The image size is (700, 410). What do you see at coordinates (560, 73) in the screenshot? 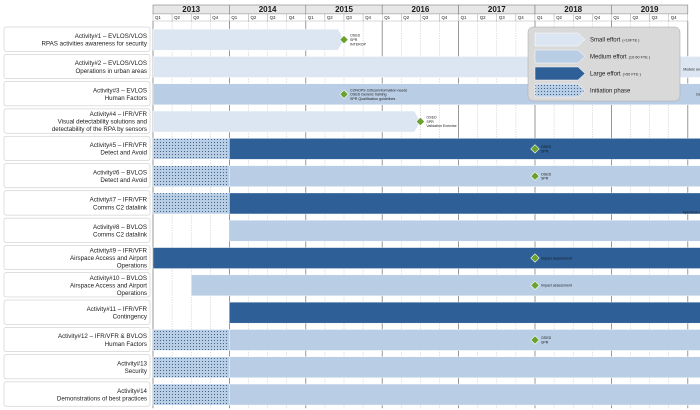
I see `large-legend-swatch` at bounding box center [560, 73].